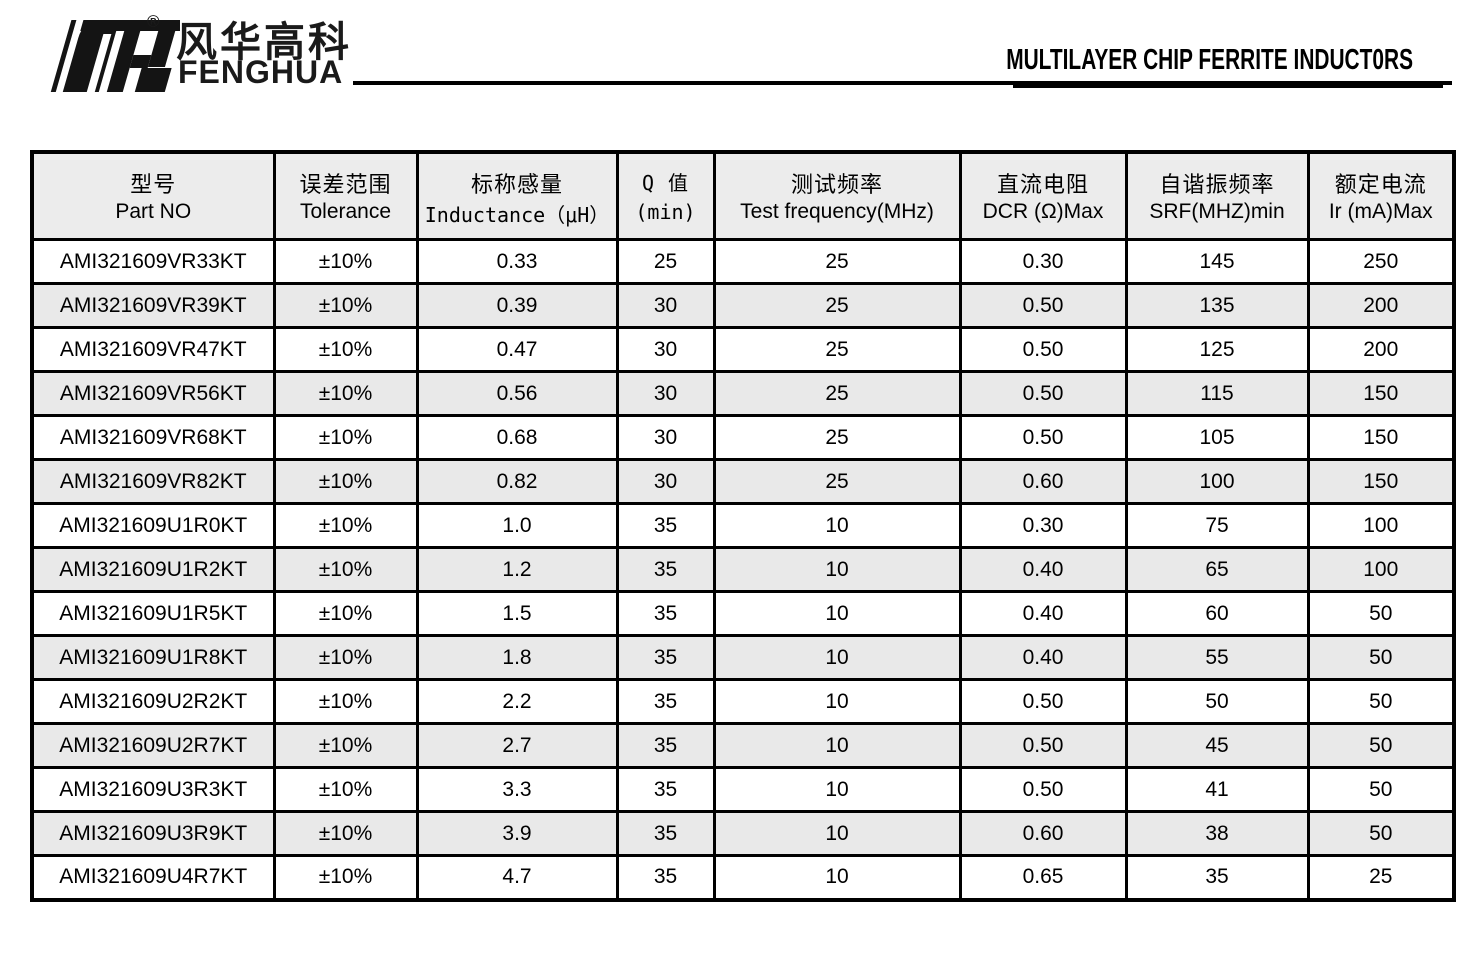  What do you see at coordinates (153, 525) in the screenshot?
I see `cell-part-no: AMI321609U1R0KT` at bounding box center [153, 525].